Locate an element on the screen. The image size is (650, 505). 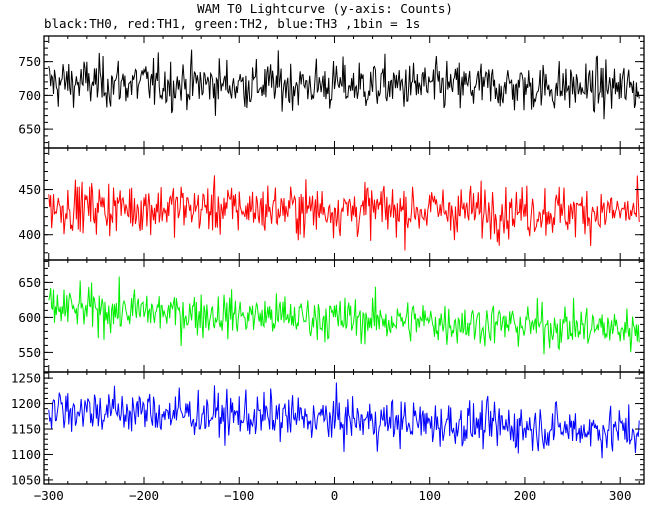
y-tick-label: 700 is located at coordinates (29, 95).